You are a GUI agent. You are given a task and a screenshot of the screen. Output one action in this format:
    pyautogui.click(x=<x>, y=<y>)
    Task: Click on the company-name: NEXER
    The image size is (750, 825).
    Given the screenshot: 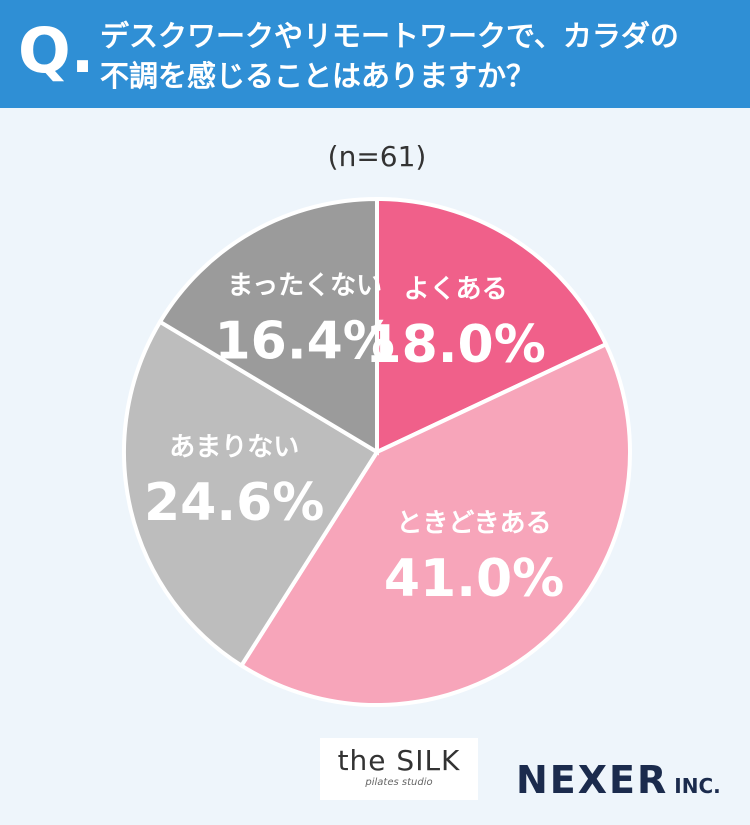 What is the action you would take?
    pyautogui.click(x=592, y=780)
    